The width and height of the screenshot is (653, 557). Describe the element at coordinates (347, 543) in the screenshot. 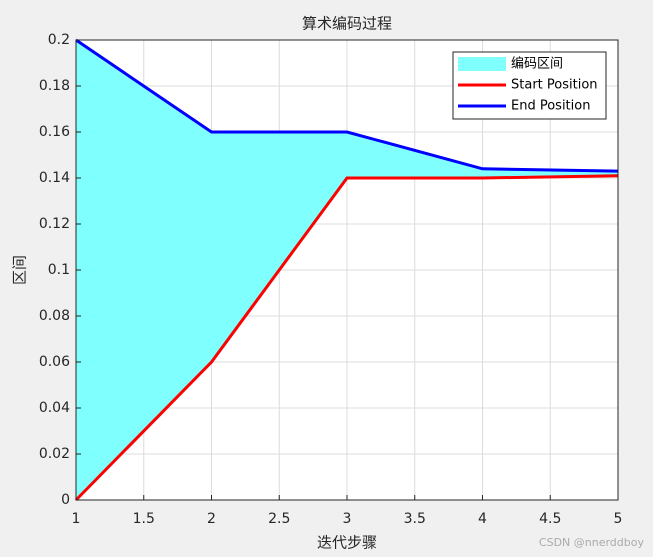

I see `x-axis-label: 迭代步骤` at that location.